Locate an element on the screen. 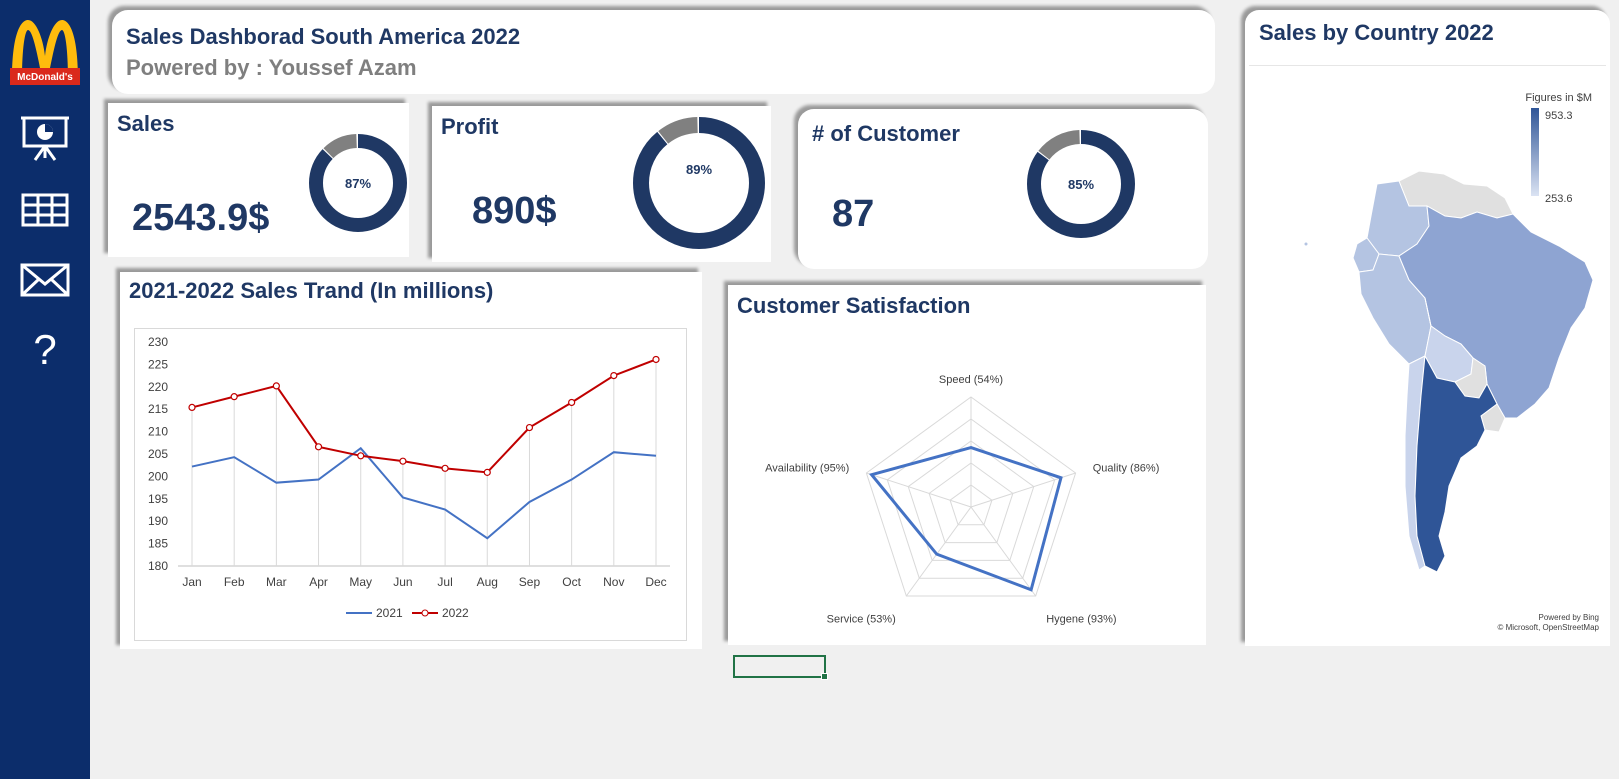 The image size is (1619, 779). radar-axis-label: Speed (54%) is located at coordinates (971, 380).